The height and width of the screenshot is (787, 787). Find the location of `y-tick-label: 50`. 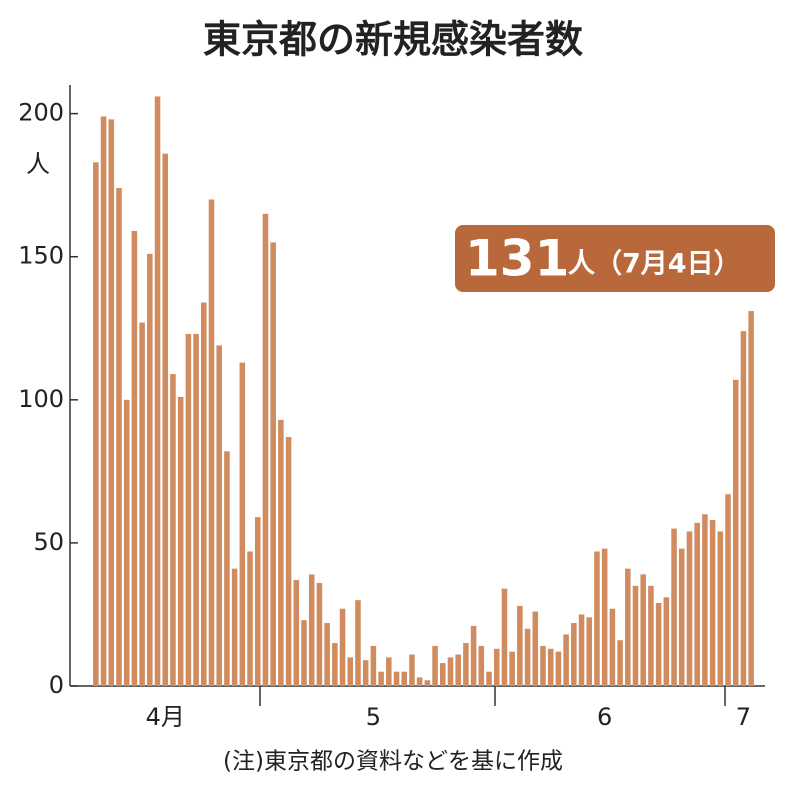

y-tick-label: 50 is located at coordinates (48, 542).